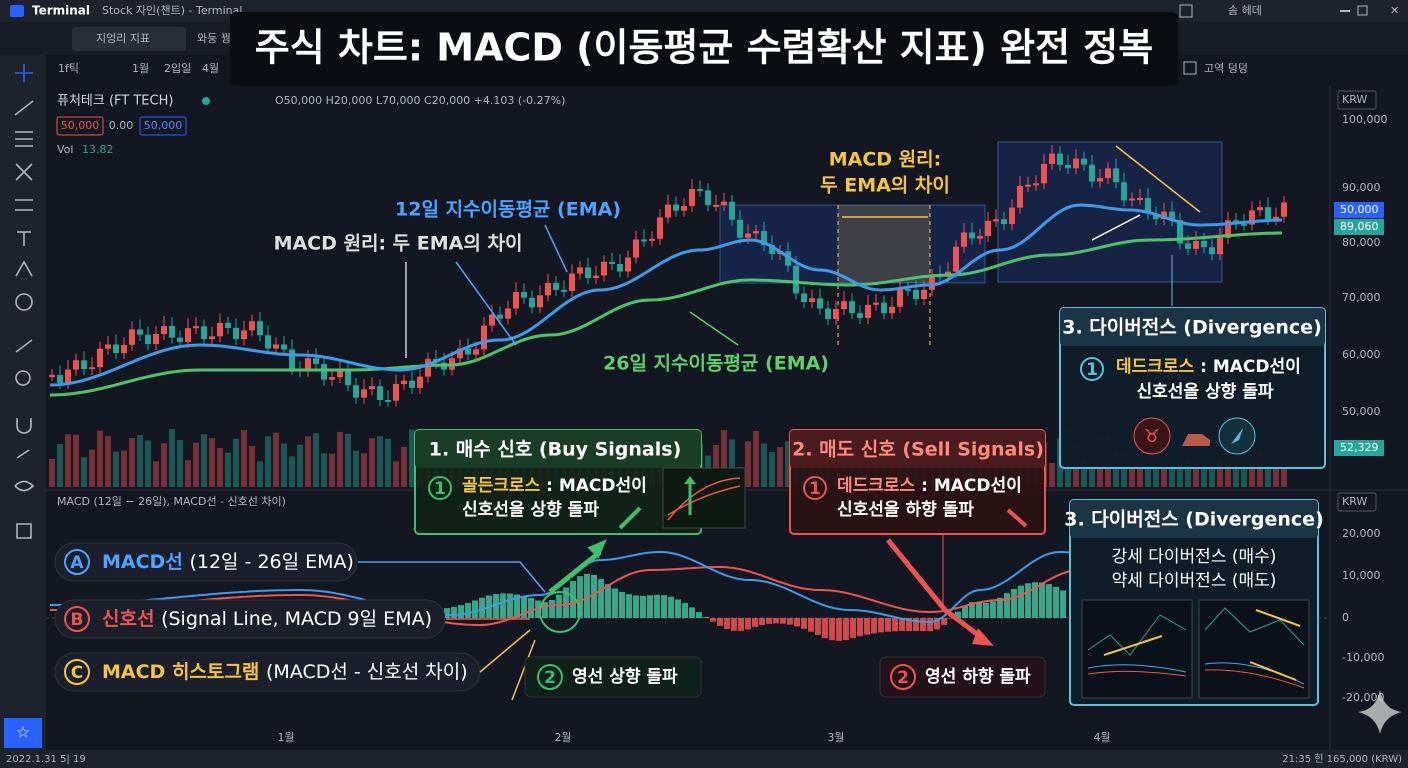  What do you see at coordinates (77, 620) in the screenshot?
I see `legend-letter: B` at bounding box center [77, 620].